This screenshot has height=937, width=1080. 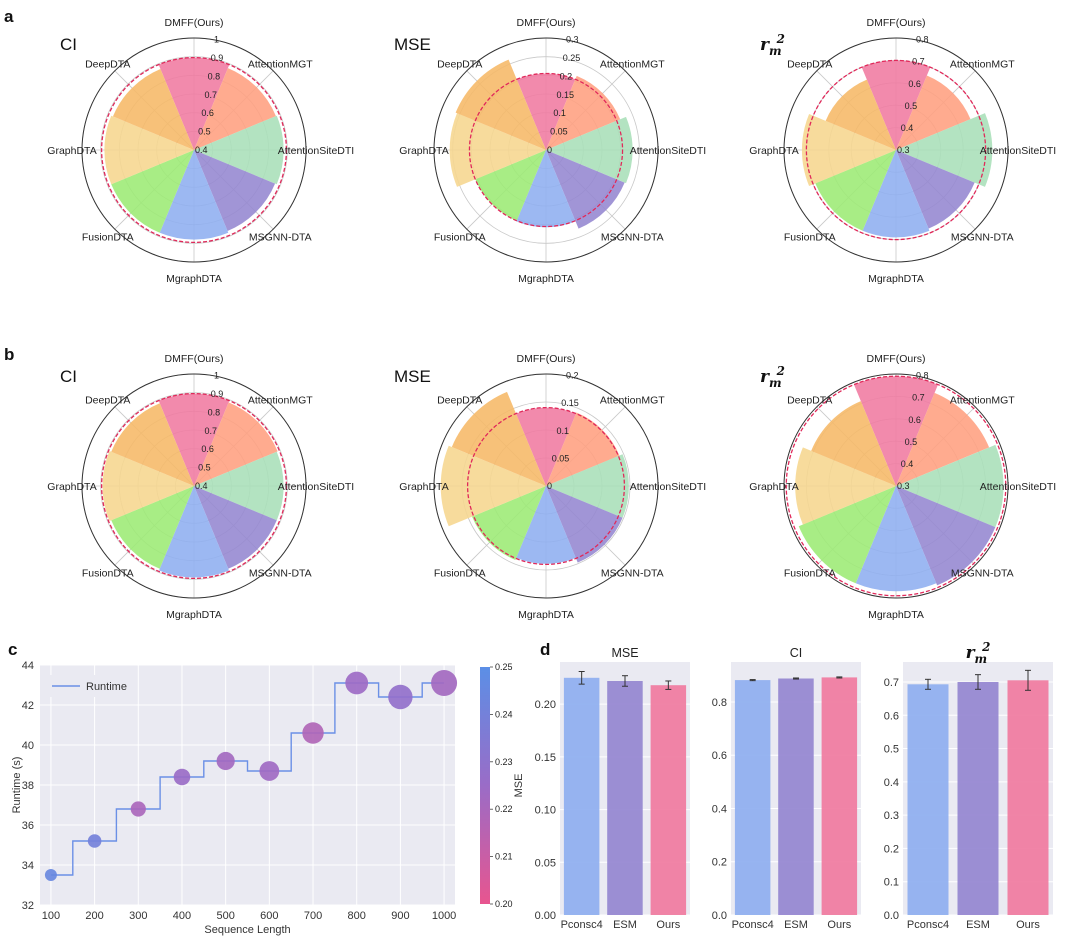 What do you see at coordinates (719, 863) in the screenshot?
I see `y-tick-label: 0.2` at bounding box center [719, 863].